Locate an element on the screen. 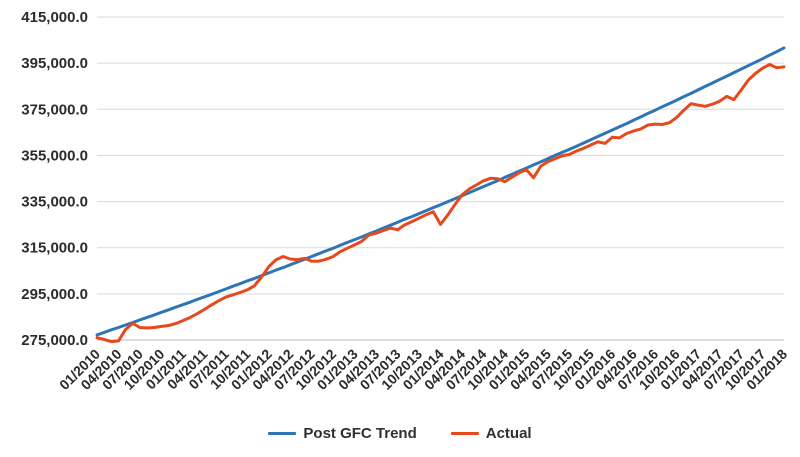 This screenshot has height=457, width=800. y-axis-tick-label: 295,000.0 is located at coordinates (54, 294).